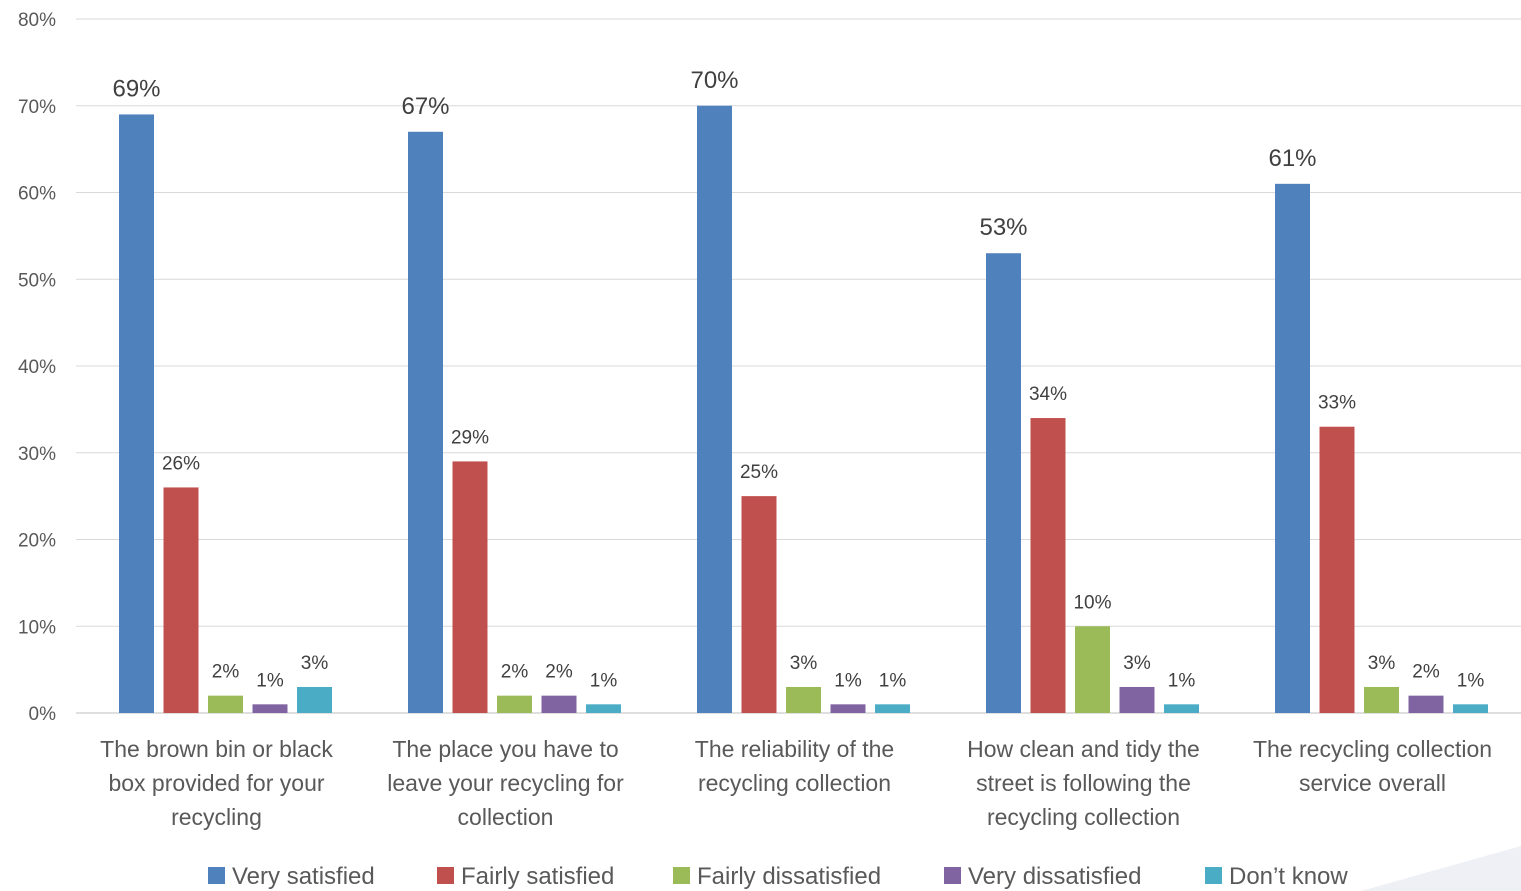  Describe the element at coordinates (789, 876) in the screenshot. I see `legend-label: Fairly dissatisfied` at that location.